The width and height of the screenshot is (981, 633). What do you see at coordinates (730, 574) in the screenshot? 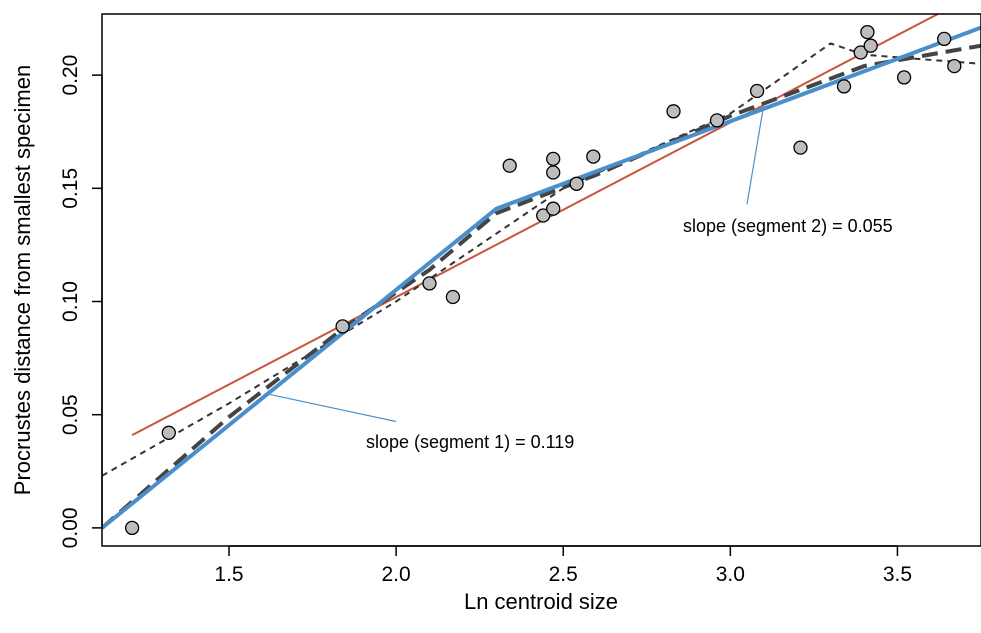
I see `x-tick-label: 3.0` at bounding box center [730, 574].